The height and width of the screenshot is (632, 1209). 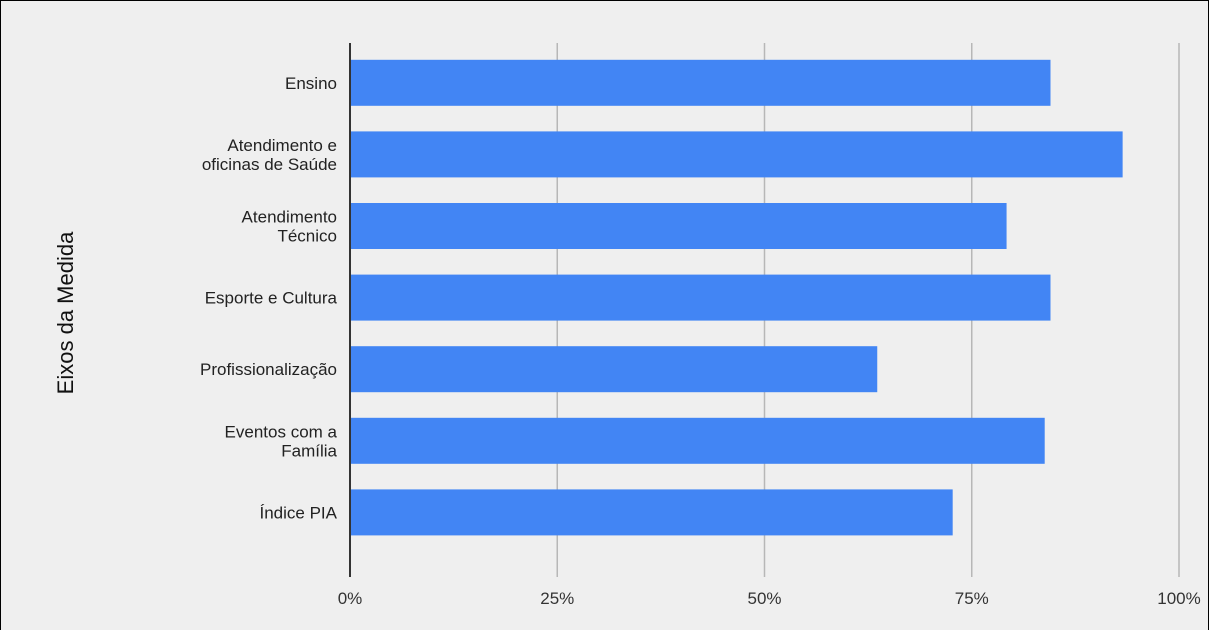 What do you see at coordinates (65, 312) in the screenshot?
I see `y-axis-title: Eixos da Medida` at bounding box center [65, 312].